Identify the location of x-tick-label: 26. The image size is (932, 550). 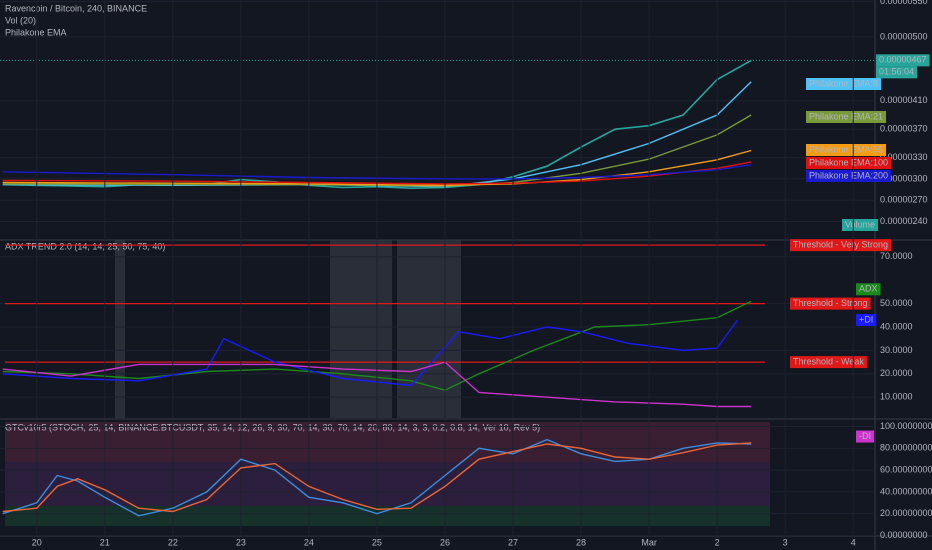
(445, 542).